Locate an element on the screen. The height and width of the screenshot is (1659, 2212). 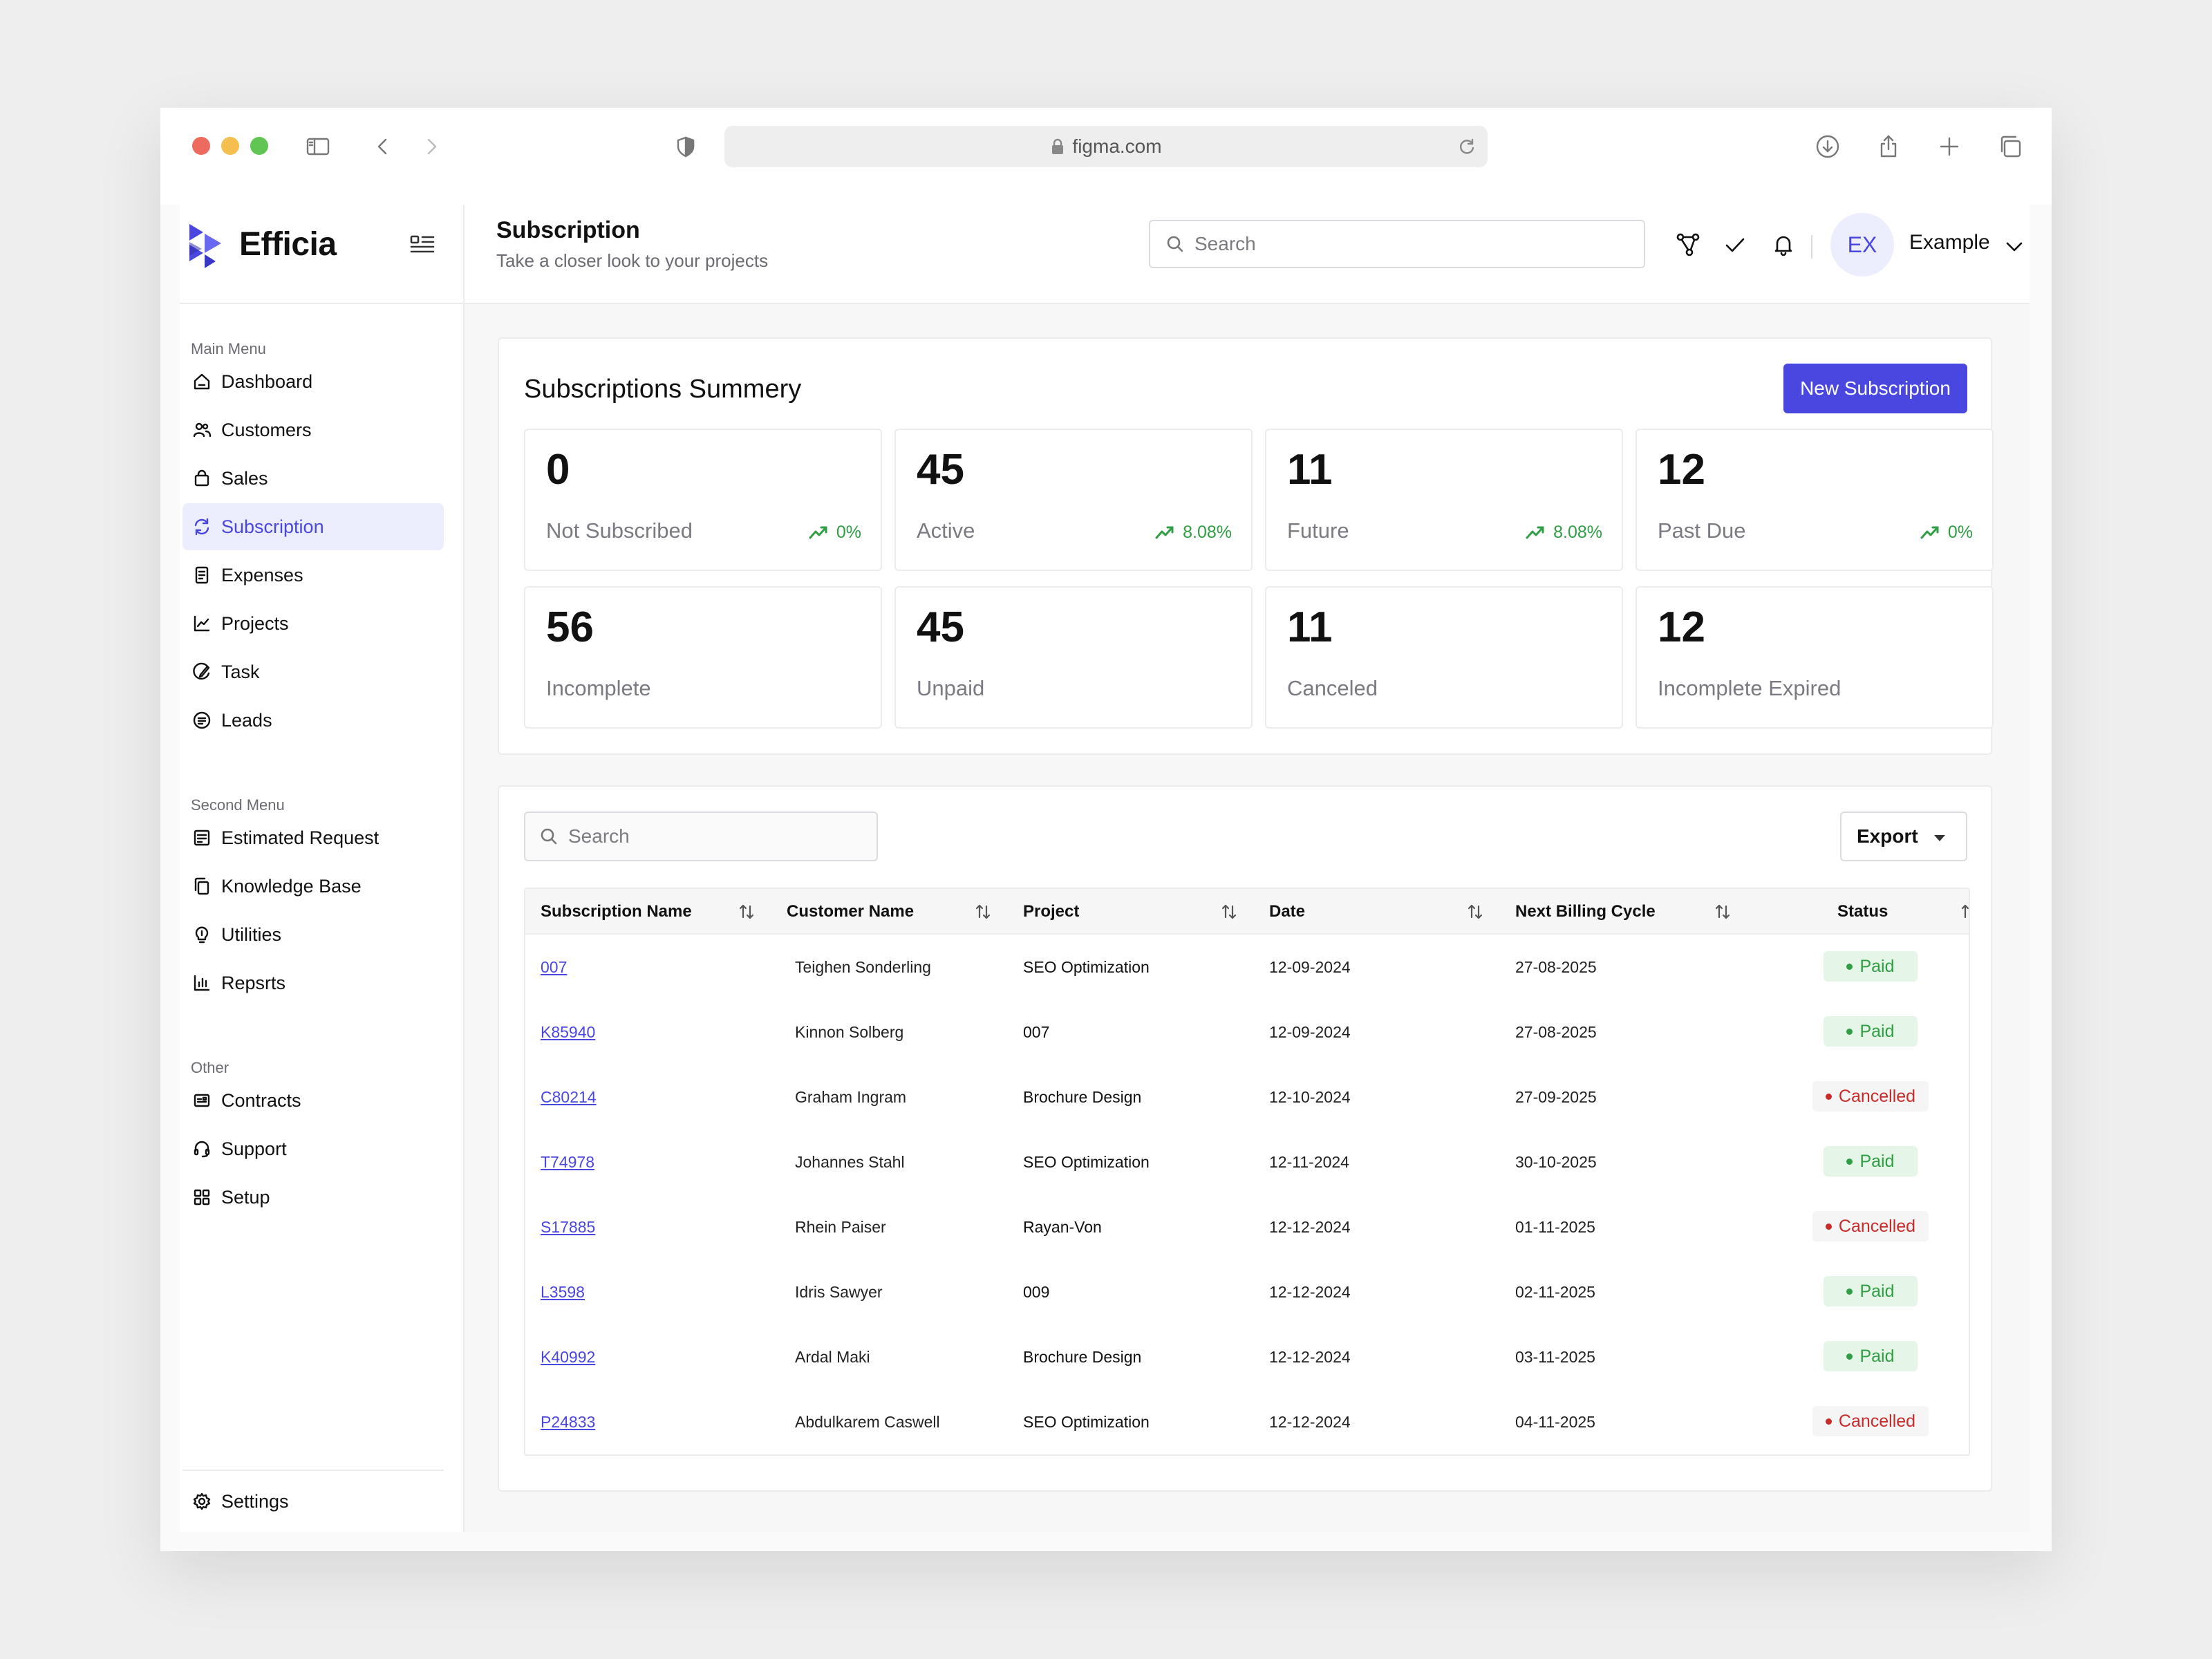
column-header-date: Date is located at coordinates (1288, 911).